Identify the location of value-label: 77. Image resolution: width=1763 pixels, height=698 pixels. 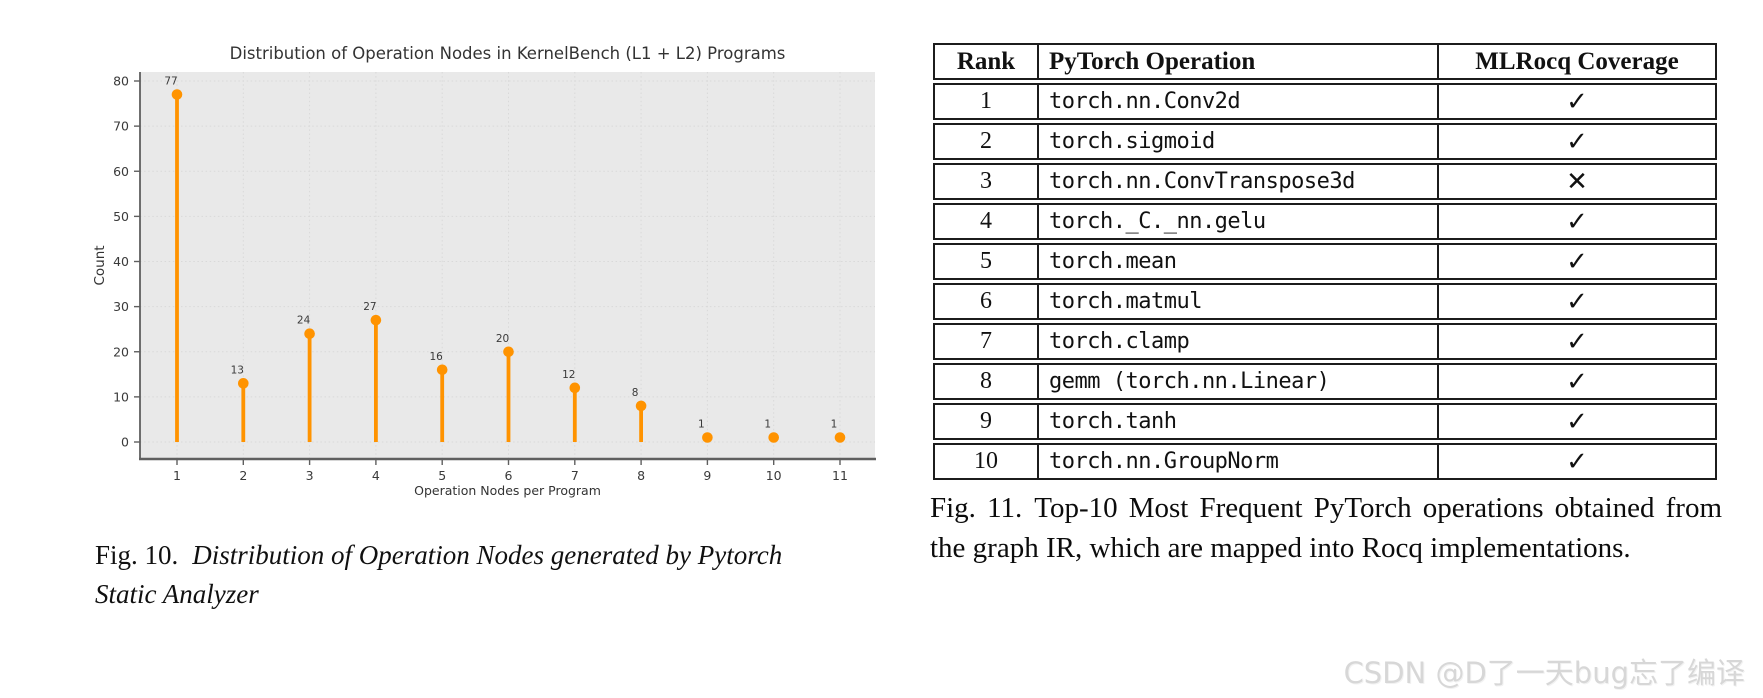
(170, 82).